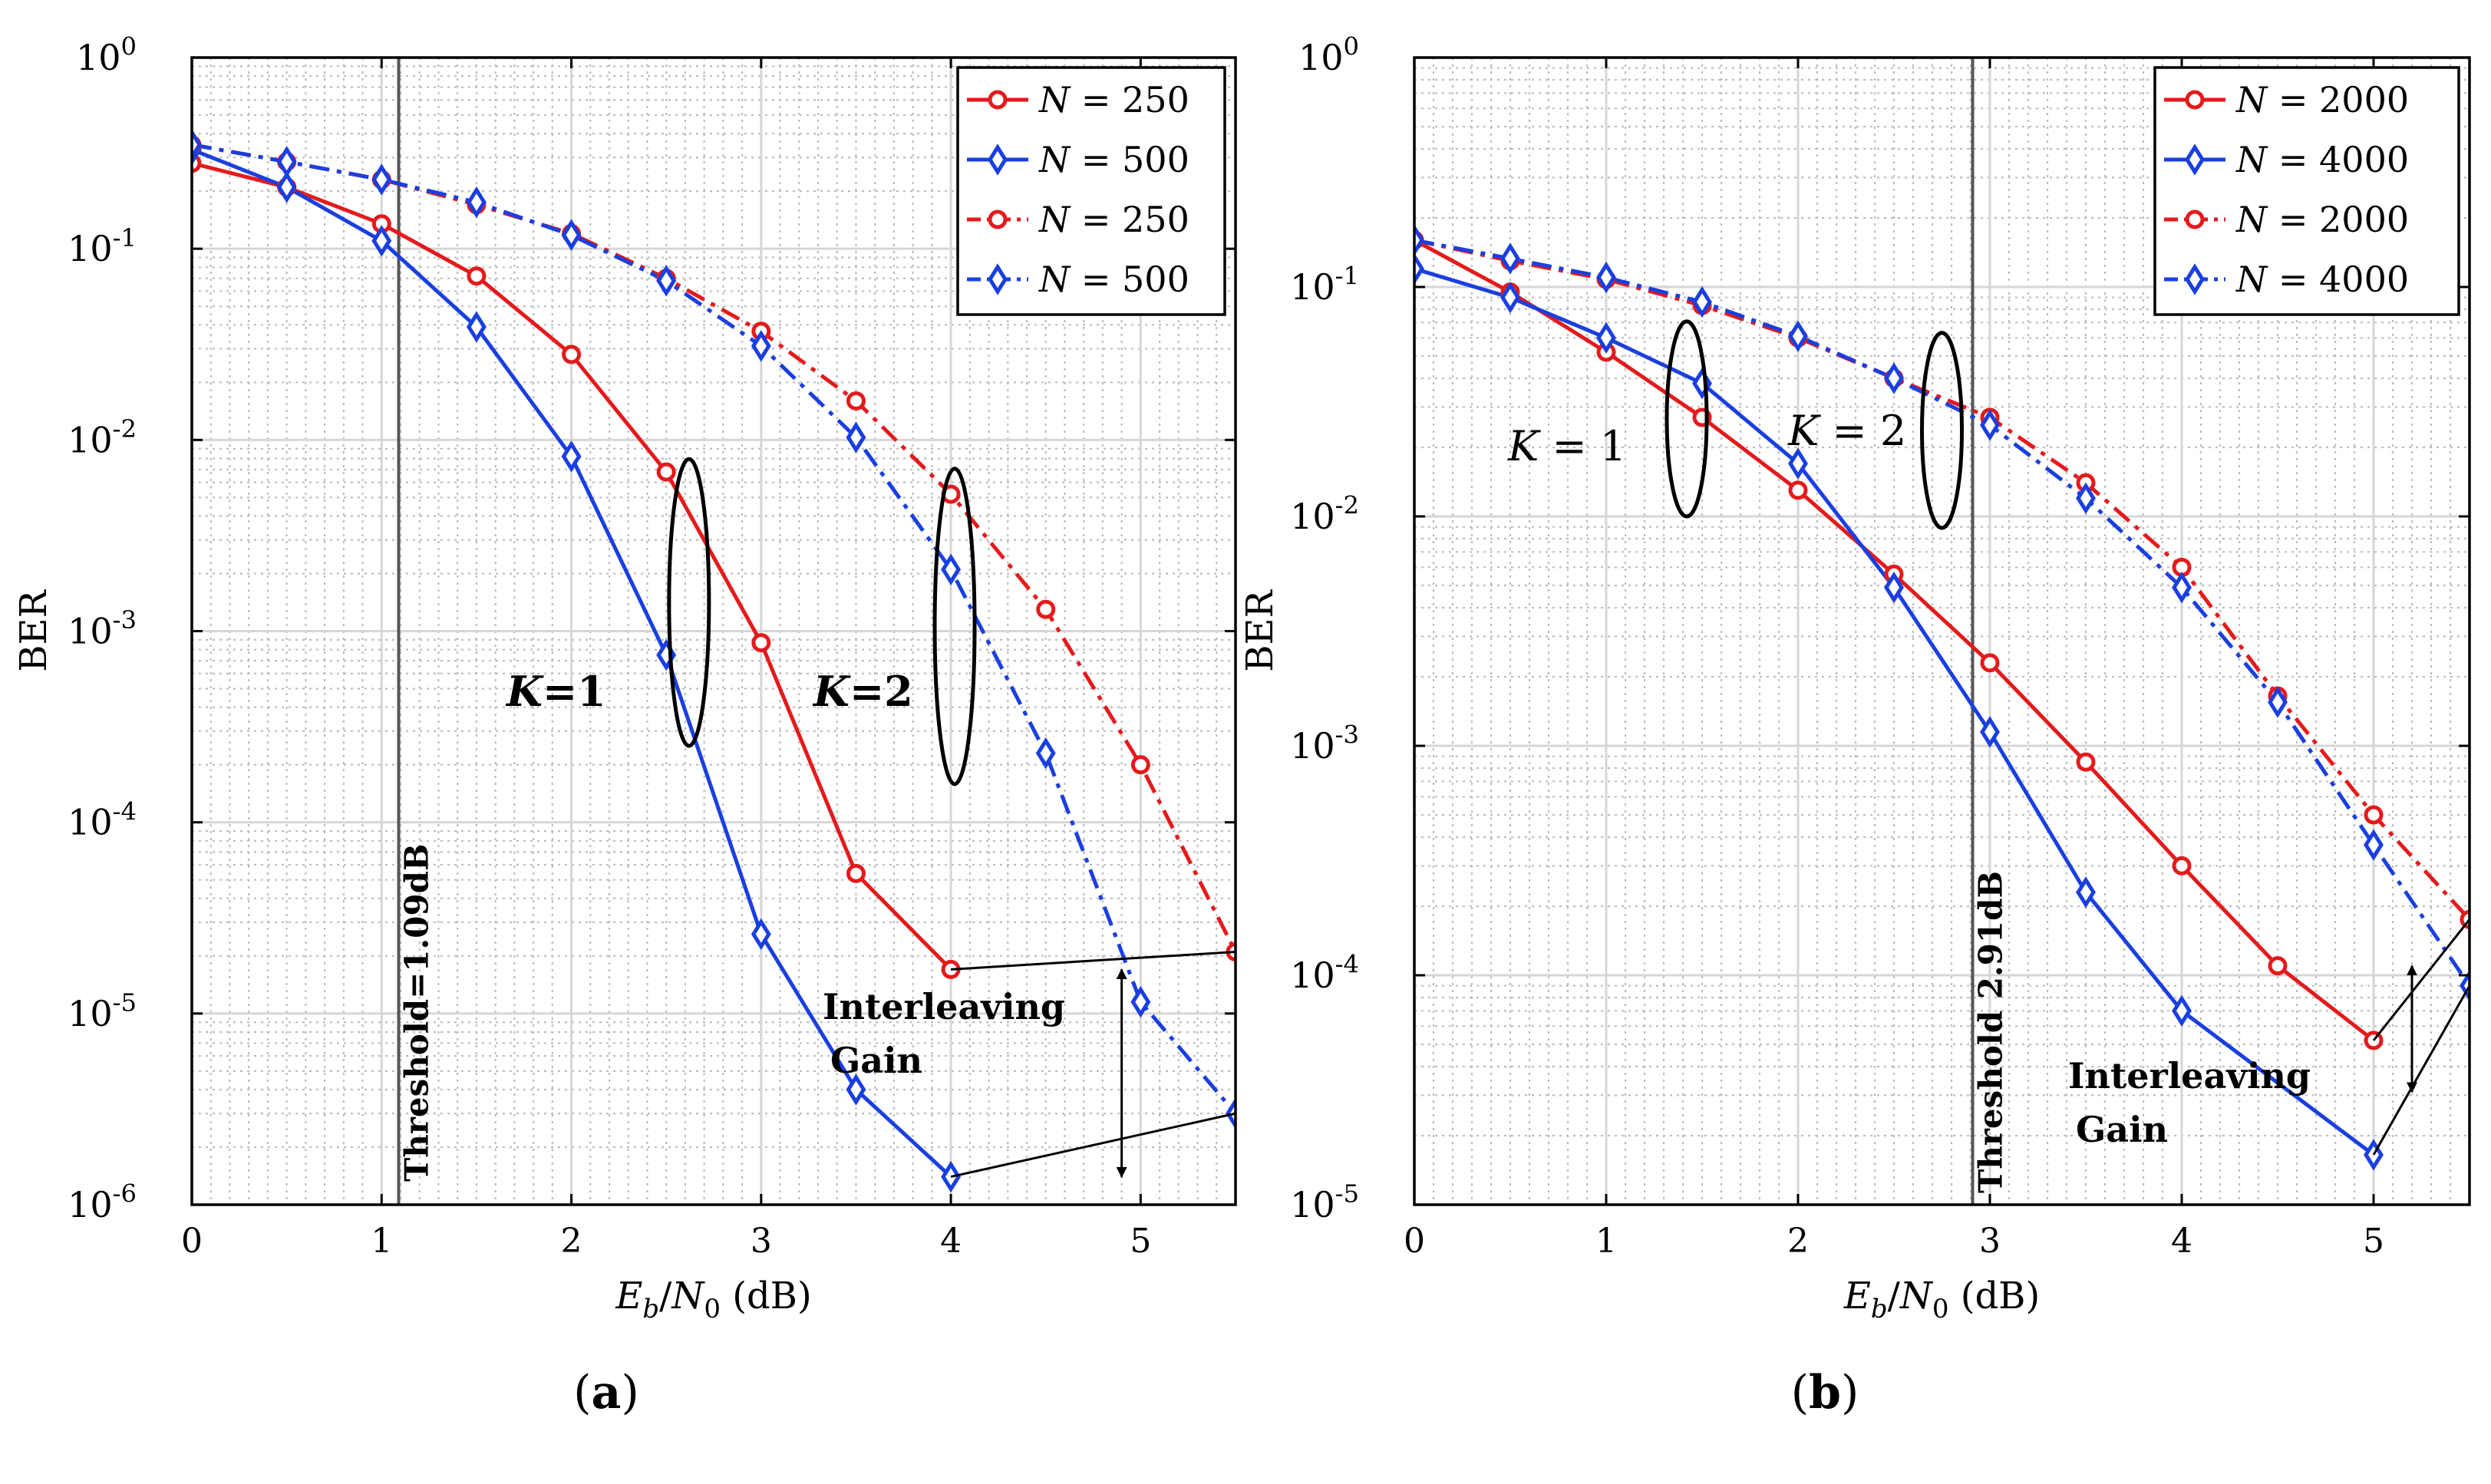  I want to click on k1-label: K=1, so click(555, 691).